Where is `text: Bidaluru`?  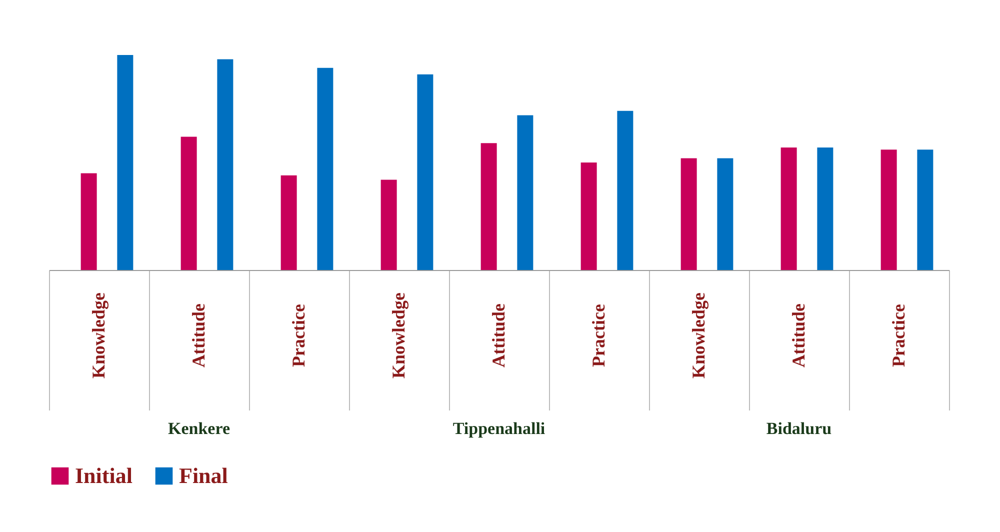 text: Bidaluru is located at coordinates (799, 428).